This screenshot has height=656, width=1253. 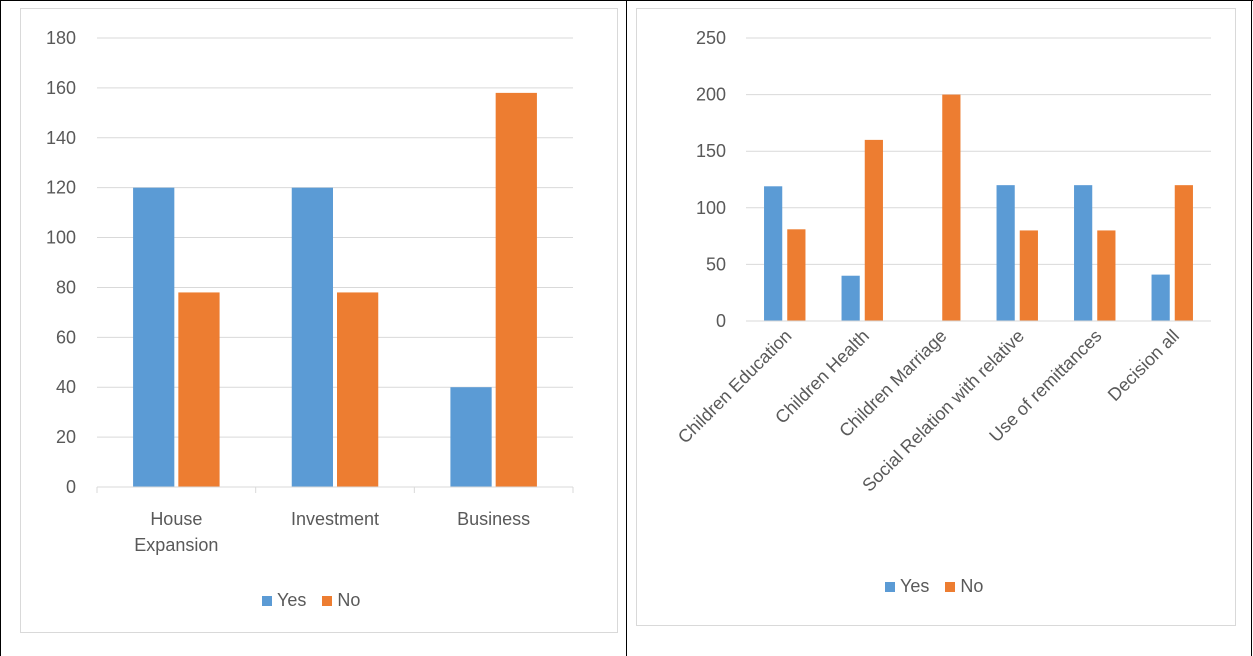 I want to click on y-tick-label: 150, so click(x=711, y=151).